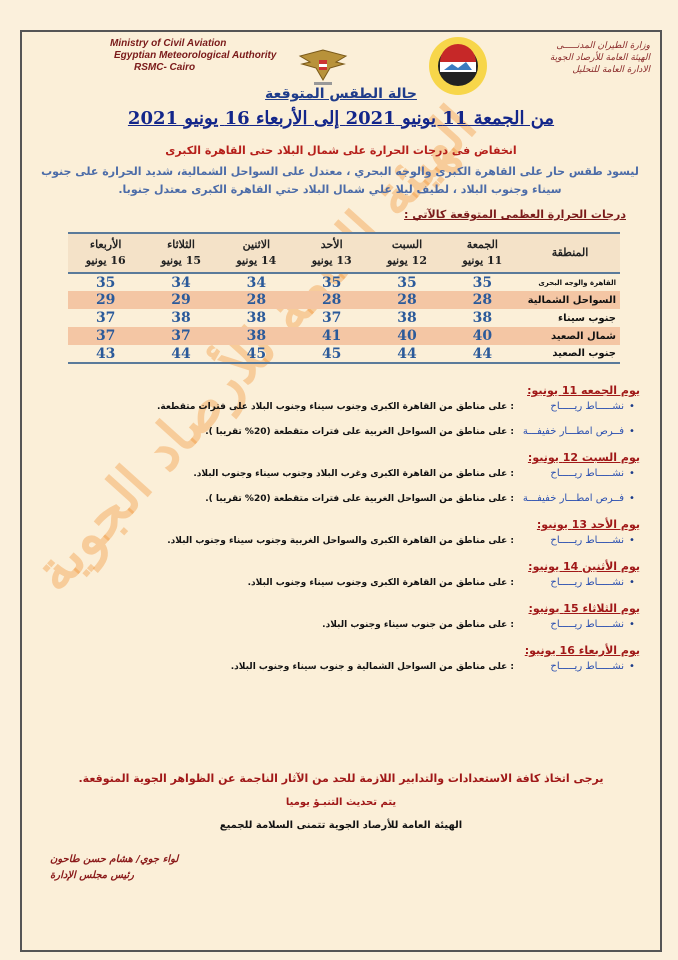 This screenshot has width=678, height=960. What do you see at coordinates (332, 253) in the screenshot?
I see `day-header: الأحد 13 يونيو` at bounding box center [332, 253].